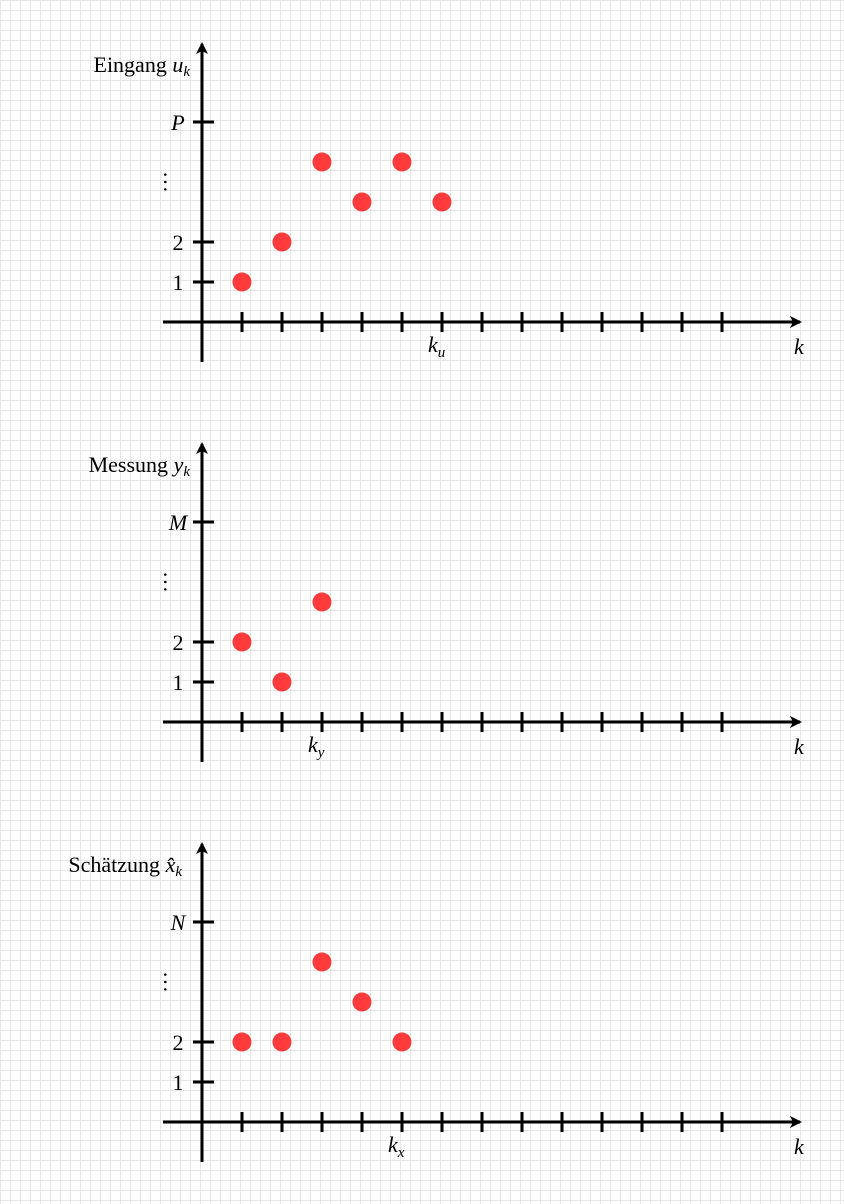 The width and height of the screenshot is (844, 1204). What do you see at coordinates (178, 464) in the screenshot?
I see `title-symbol: y` at bounding box center [178, 464].